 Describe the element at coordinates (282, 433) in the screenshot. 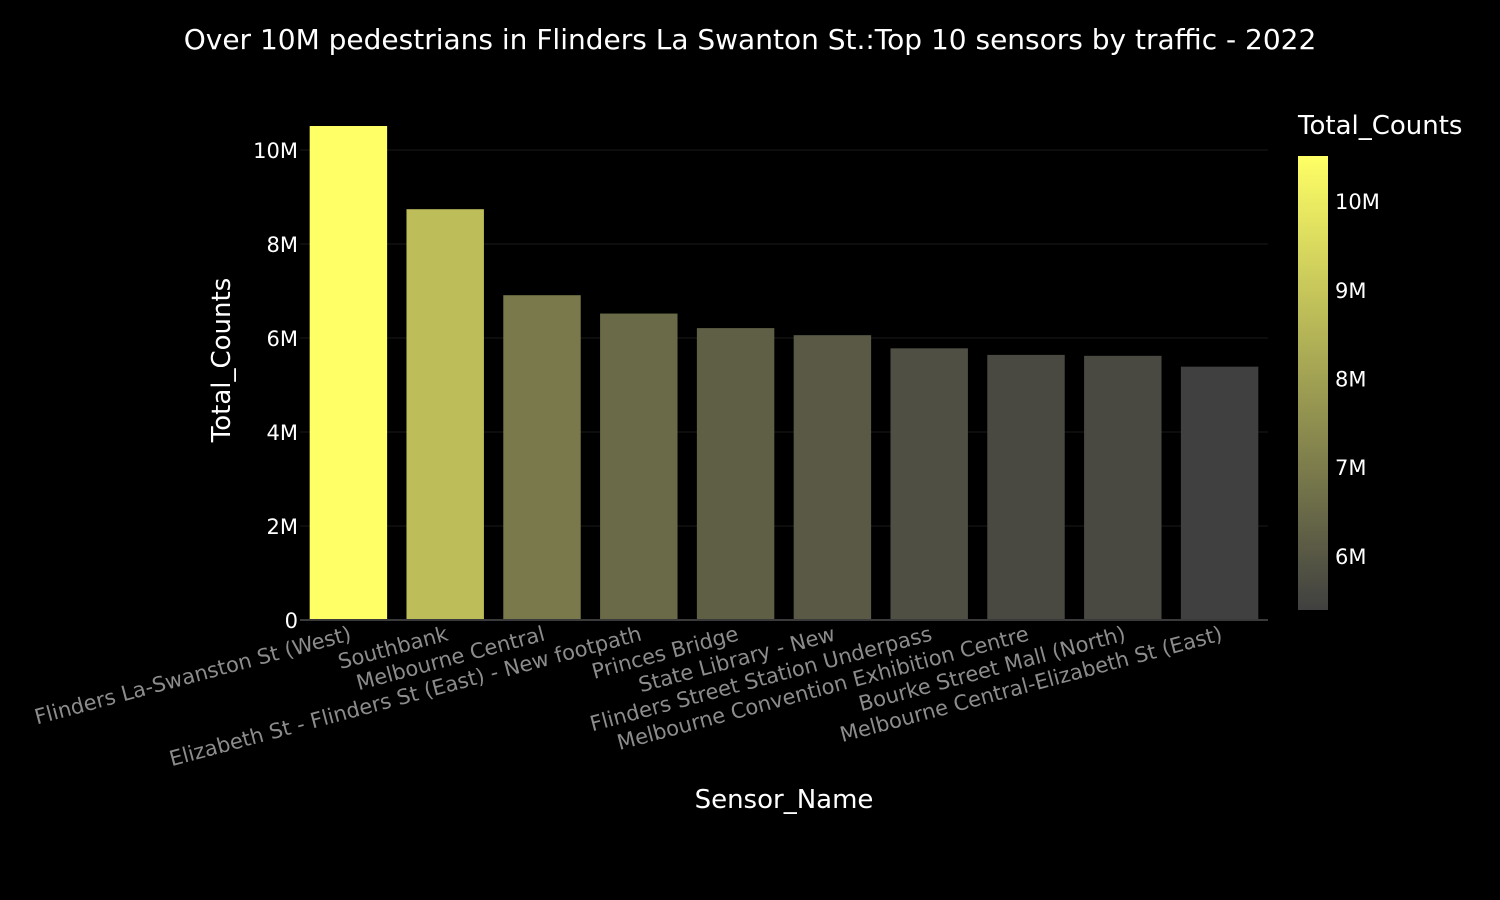

I see `y-tick-label: 4M` at that location.